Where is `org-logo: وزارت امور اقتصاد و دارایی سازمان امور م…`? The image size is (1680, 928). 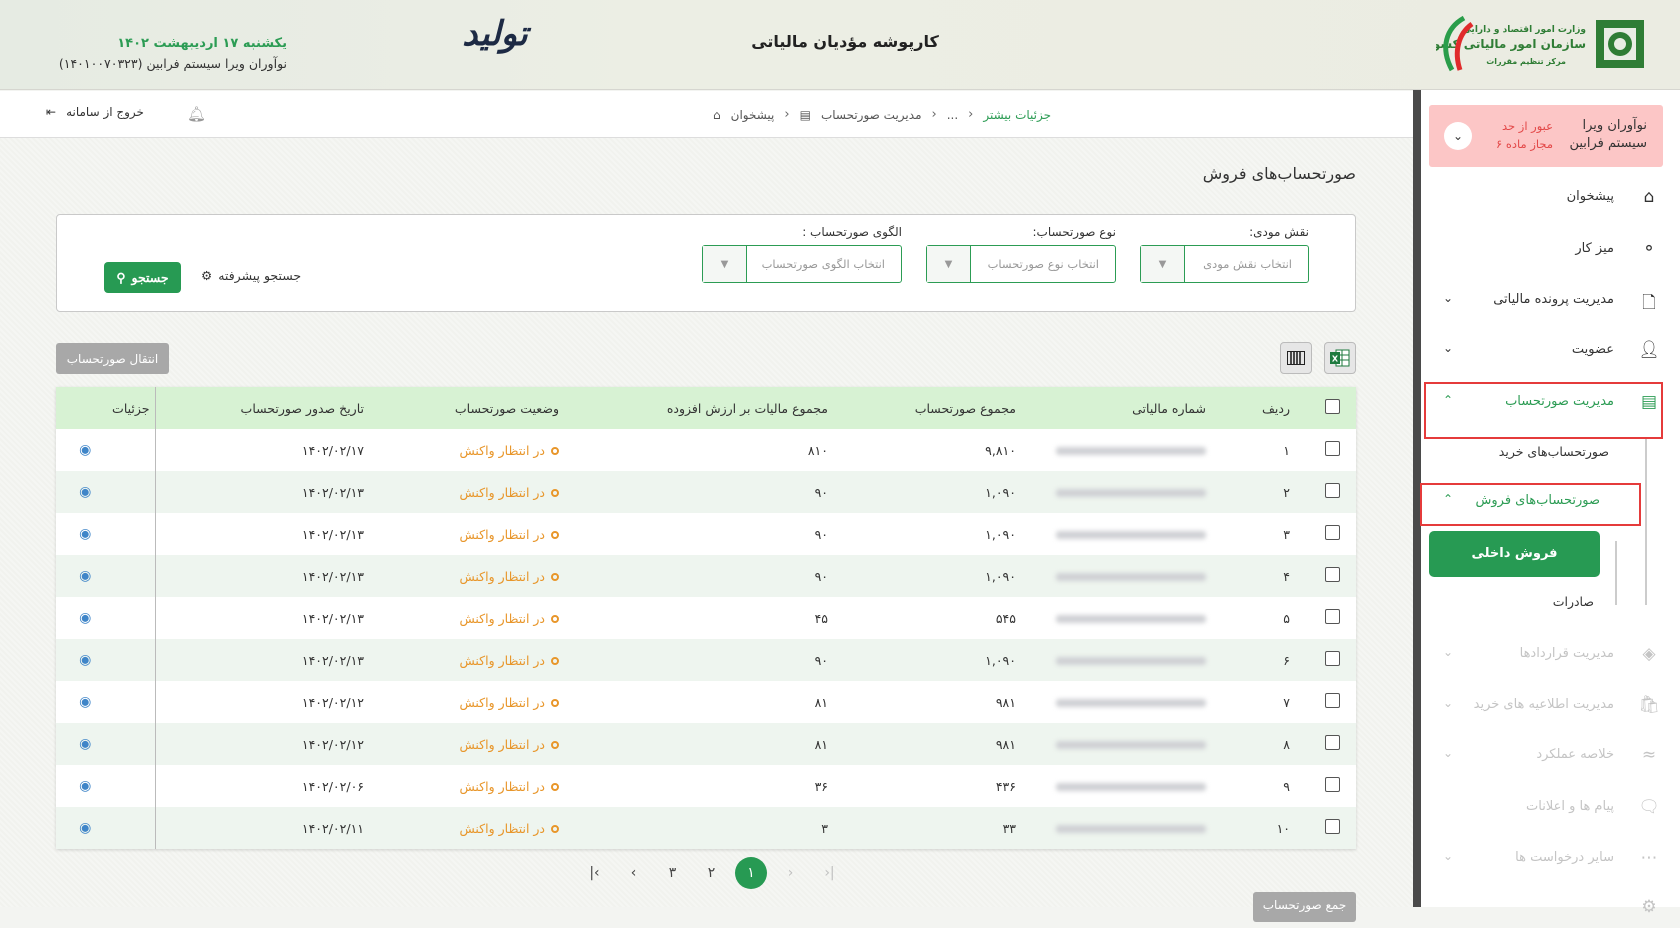 org-logo: وزارت امور اقتصاد و دارایی سازمان امور م… is located at coordinates (1536, 45).